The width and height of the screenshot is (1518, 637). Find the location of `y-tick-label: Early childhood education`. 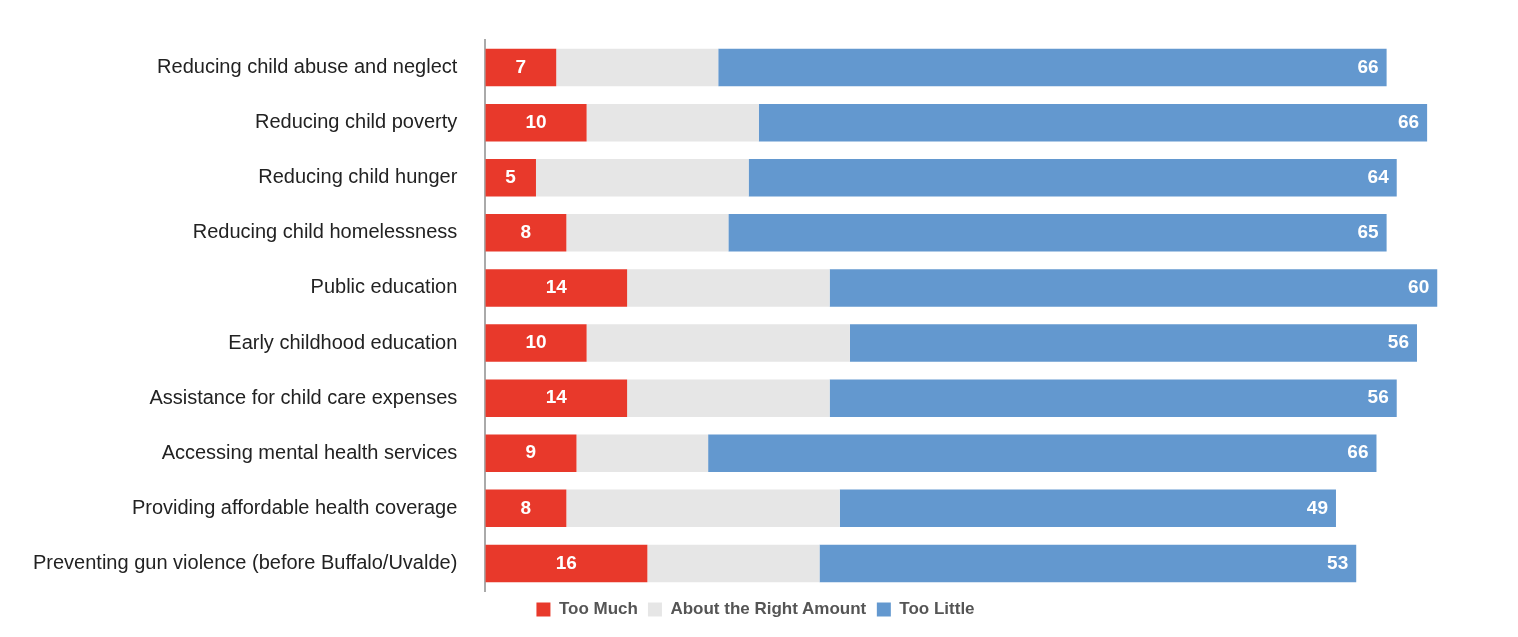

y-tick-label: Early childhood education is located at coordinates (343, 341).